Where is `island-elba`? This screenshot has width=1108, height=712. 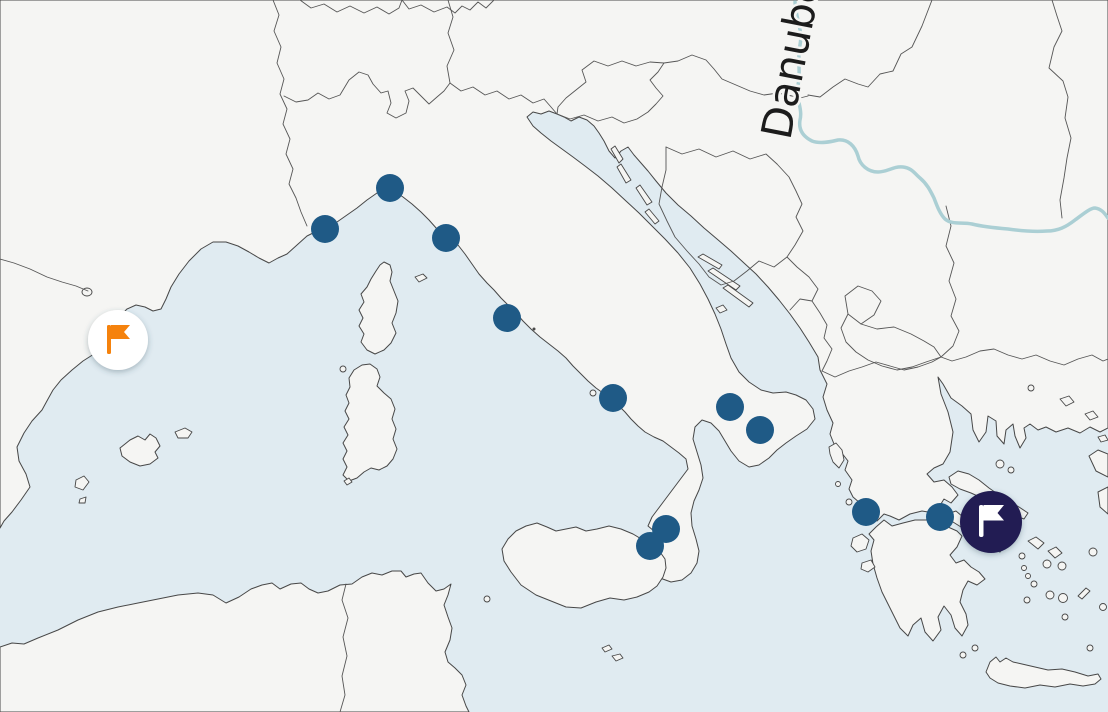
island-elba is located at coordinates (421, 278).